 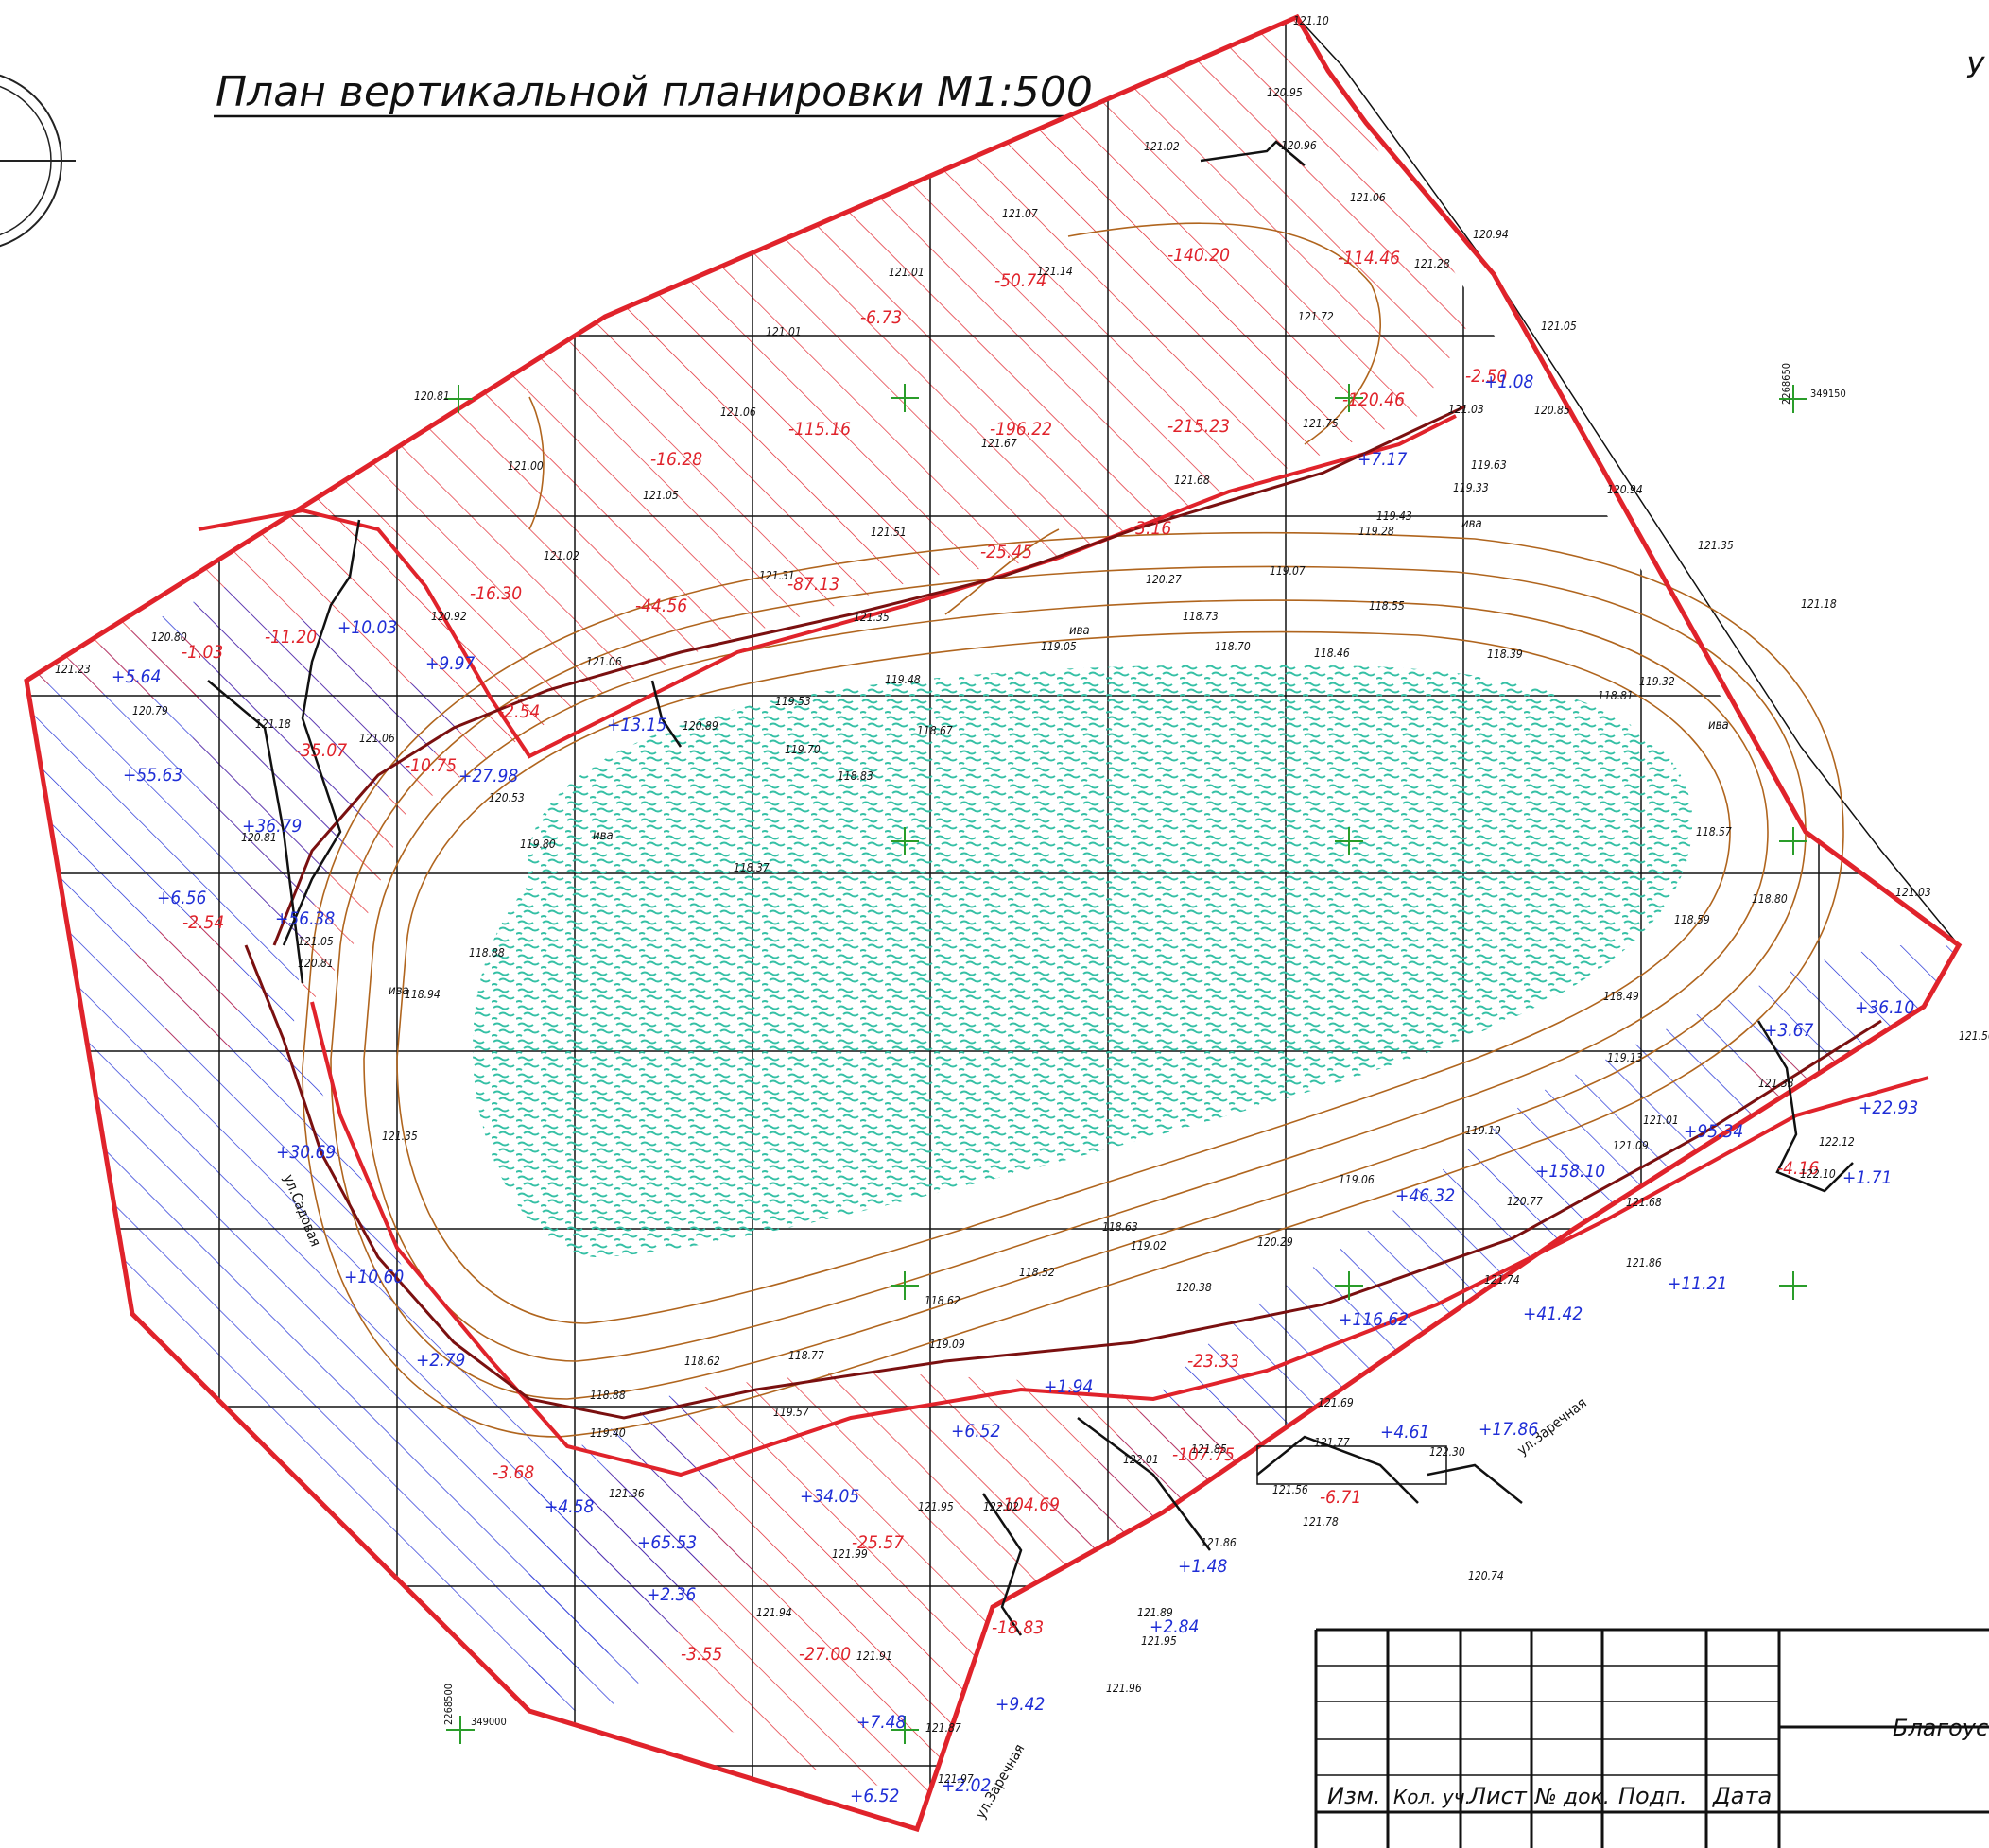 What do you see at coordinates (956, 1779) in the screenshot?
I see `spot-elevation: 121.97` at bounding box center [956, 1779].